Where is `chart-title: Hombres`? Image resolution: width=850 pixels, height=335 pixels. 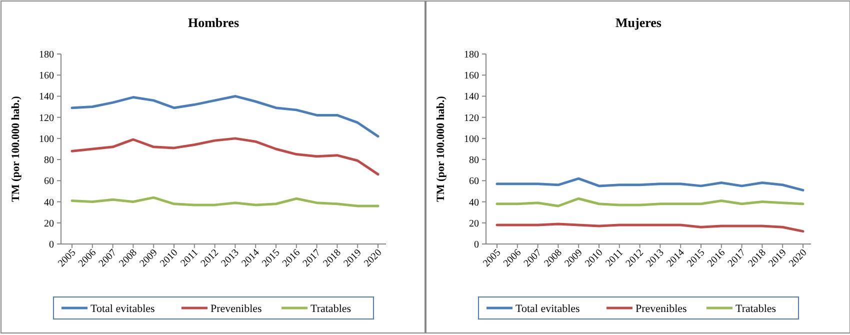 chart-title: Hombres is located at coordinates (214, 22).